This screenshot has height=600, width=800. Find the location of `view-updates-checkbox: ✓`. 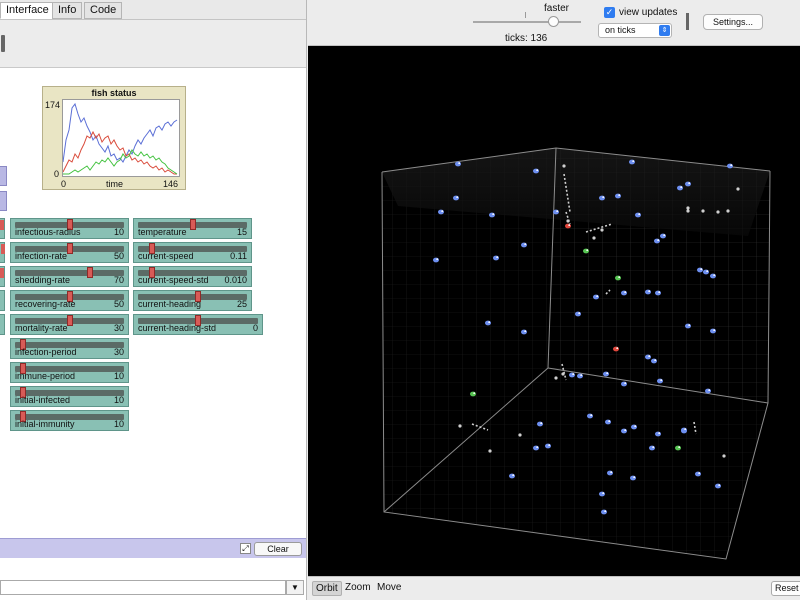

view-updates-checkbox: ✓ is located at coordinates (609, 12).